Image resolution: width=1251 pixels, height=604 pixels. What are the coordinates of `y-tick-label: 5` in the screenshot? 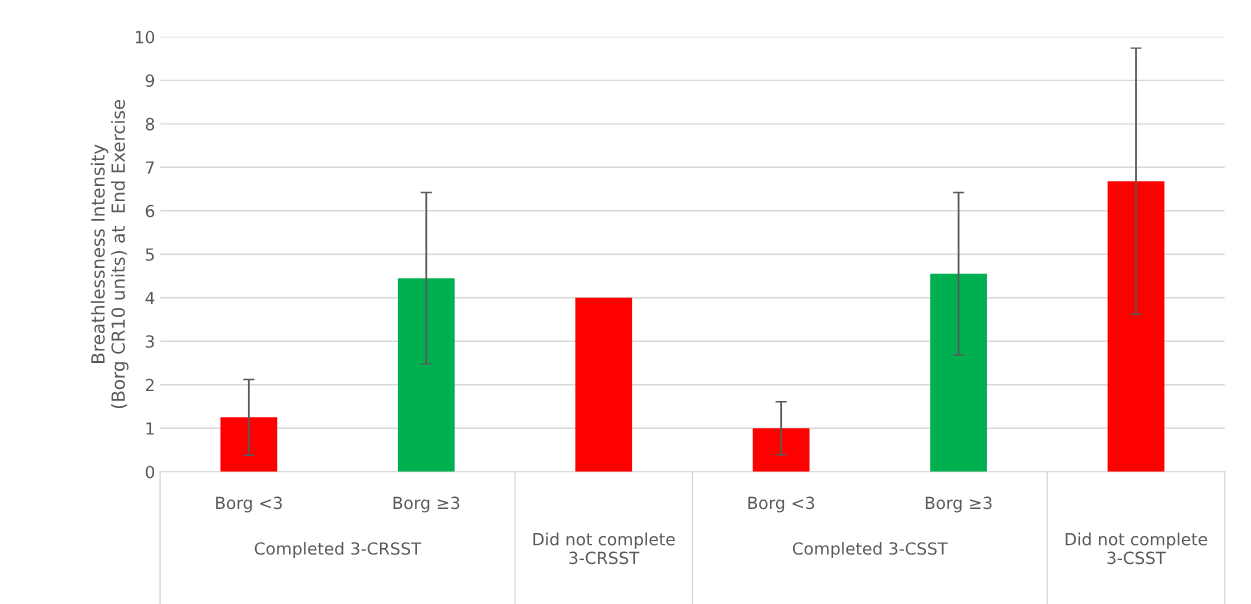 It's located at (149, 254).